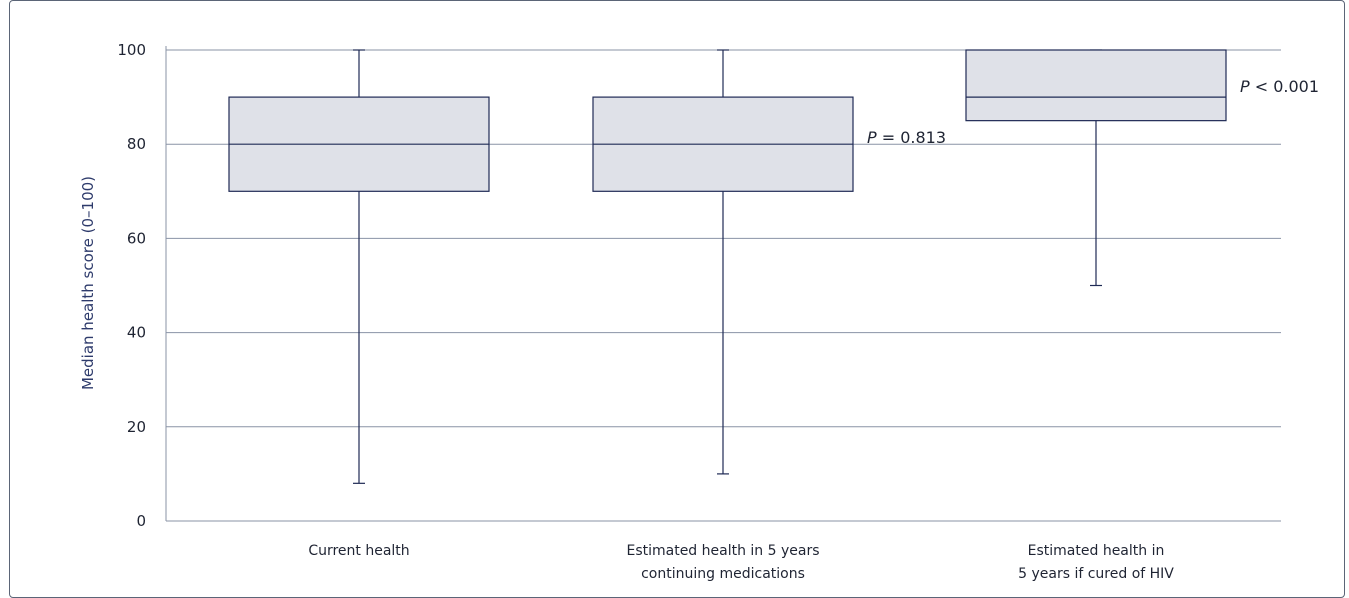 This screenshot has width=1349, height=598. Describe the element at coordinates (136, 427) in the screenshot. I see `y-tick-label: 20` at that location.